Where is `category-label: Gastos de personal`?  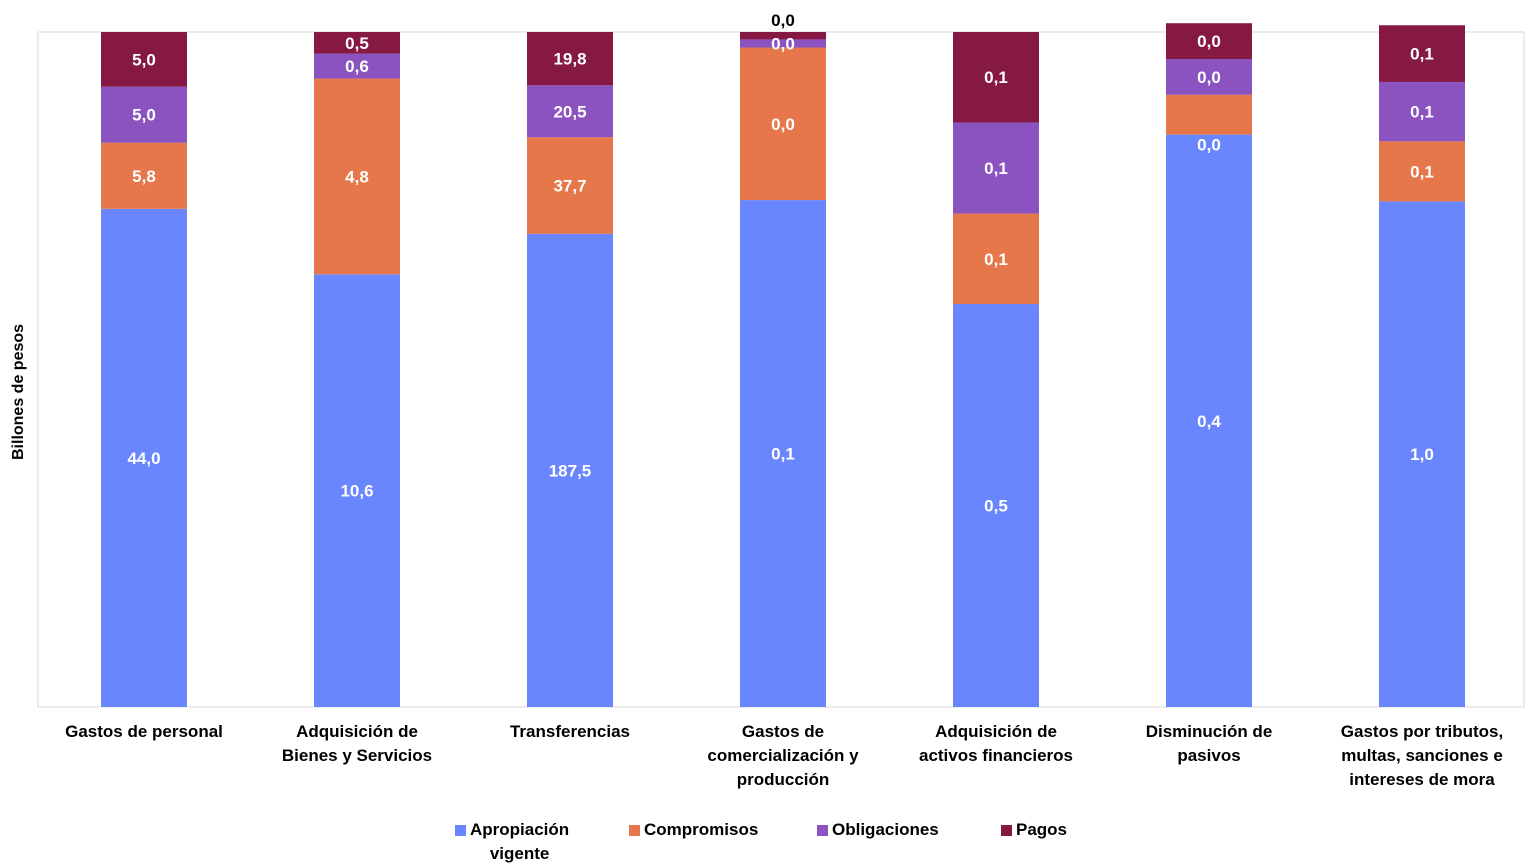
category-label: Gastos de personal is located at coordinates (144, 731).